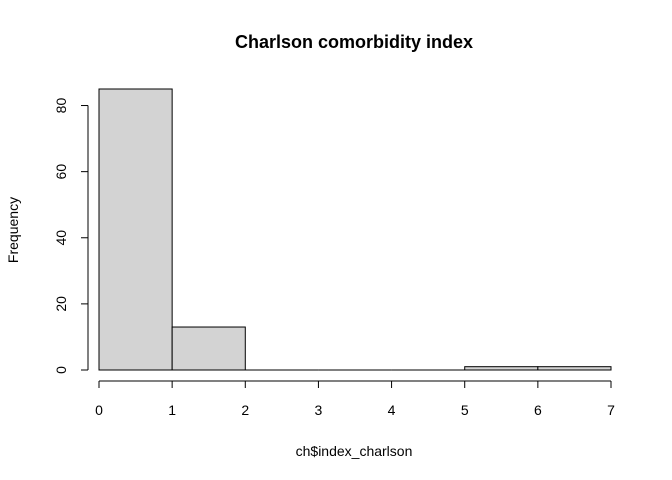 The height and width of the screenshot is (480, 672). What do you see at coordinates (355, 399) in the screenshot?
I see `x-axis: 0 1 2 3 4 5 6 7` at bounding box center [355, 399].